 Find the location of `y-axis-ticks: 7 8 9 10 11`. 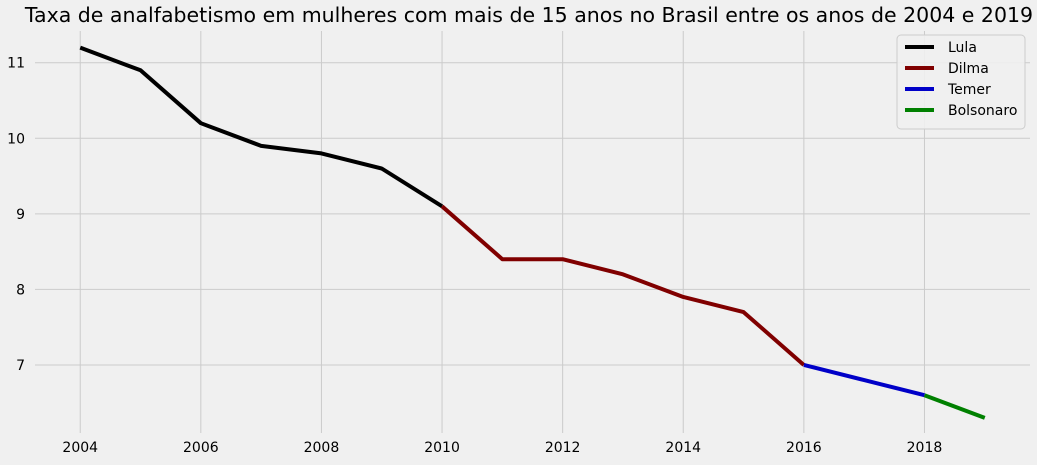

y-axis-ticks: 7 8 9 10 11 is located at coordinates (16, 215).